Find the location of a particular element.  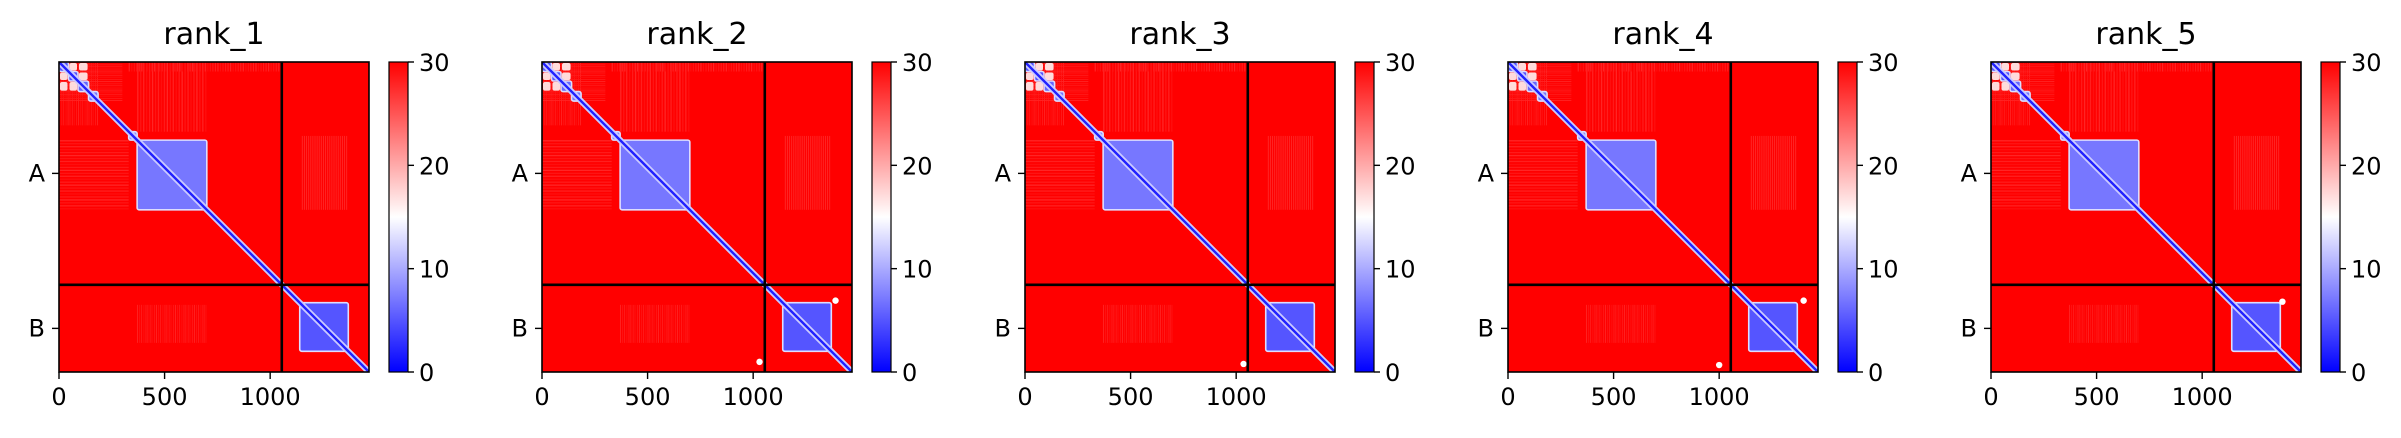

colorbar-gradient is located at coordinates (1847, 217).